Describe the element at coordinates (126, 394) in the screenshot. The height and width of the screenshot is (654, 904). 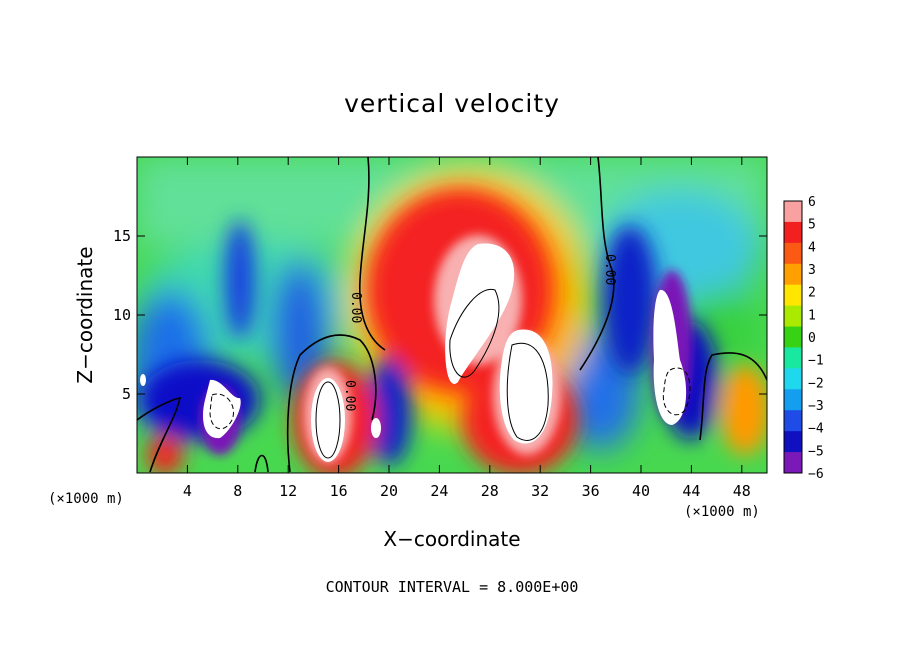
I see `y-tick-label: 5` at that location.